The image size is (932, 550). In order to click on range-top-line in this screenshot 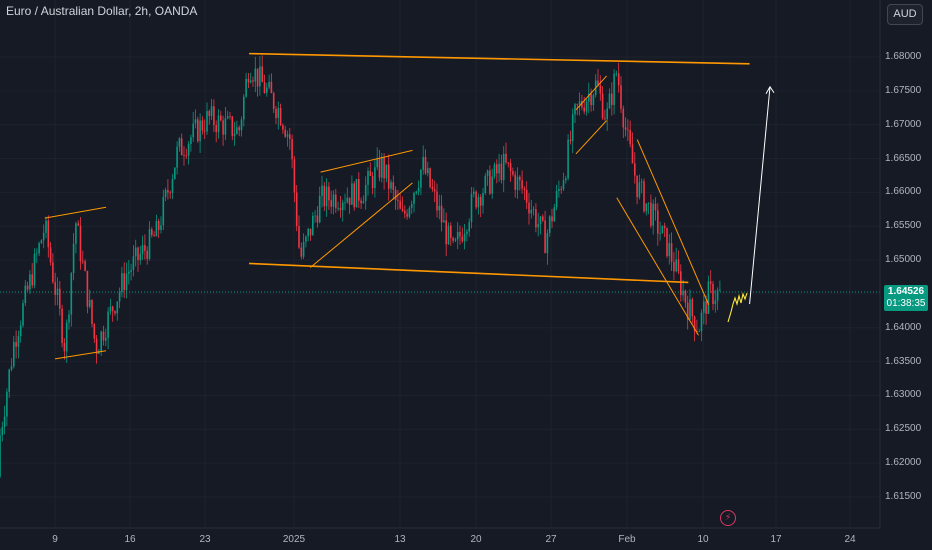, I will do `click(499, 58)`.